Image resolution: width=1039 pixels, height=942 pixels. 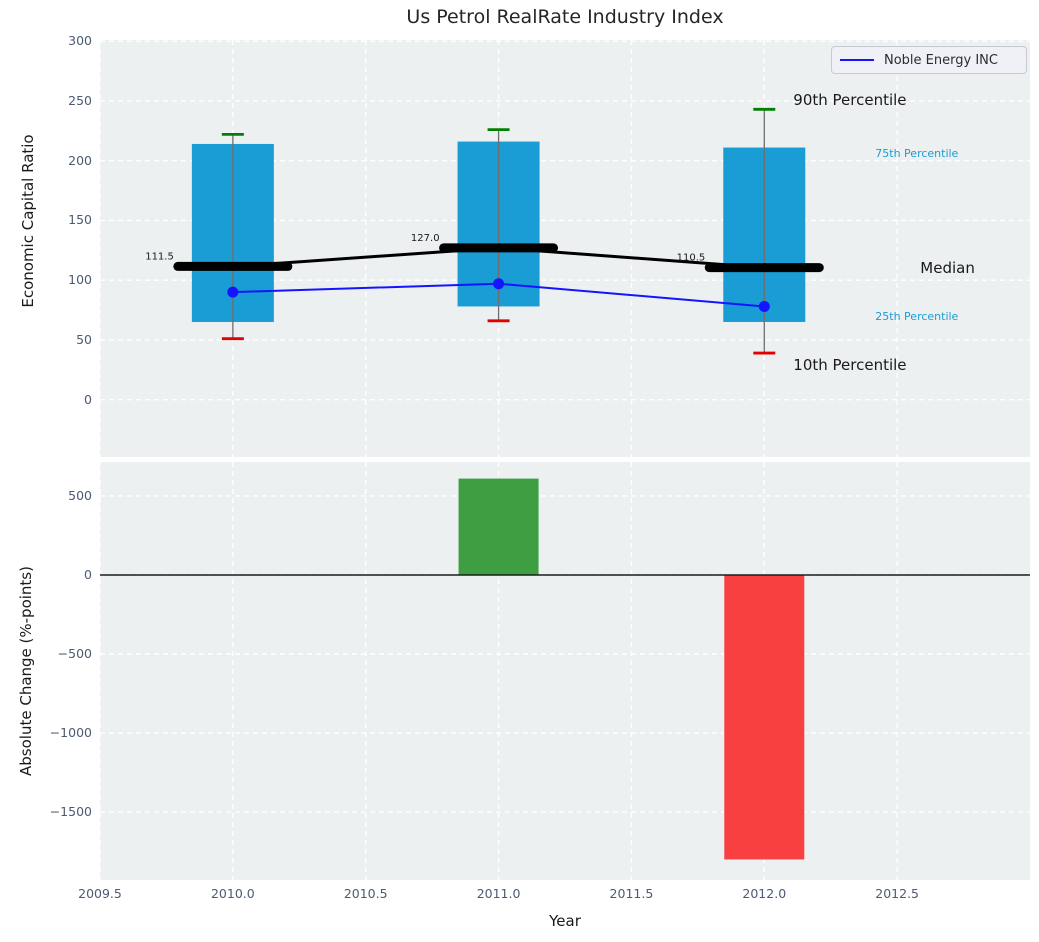 I want to click on median-value-annotation: 127.0, so click(x=425, y=238).